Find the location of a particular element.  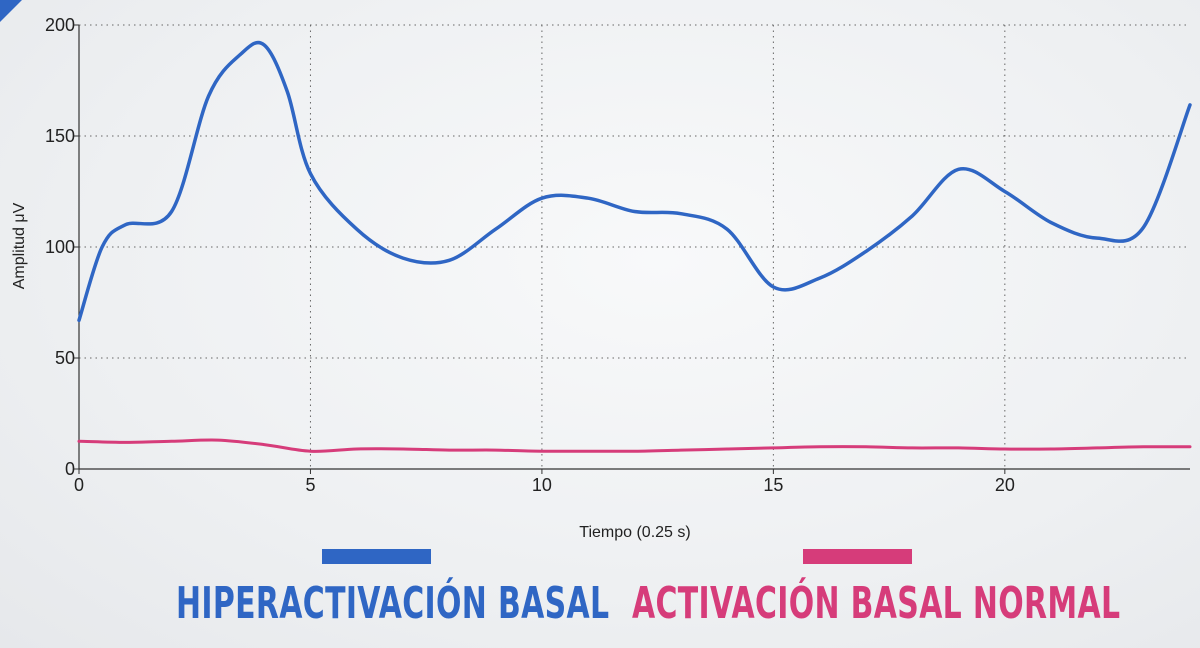

x-tick-label: 20 is located at coordinates (1005, 485).